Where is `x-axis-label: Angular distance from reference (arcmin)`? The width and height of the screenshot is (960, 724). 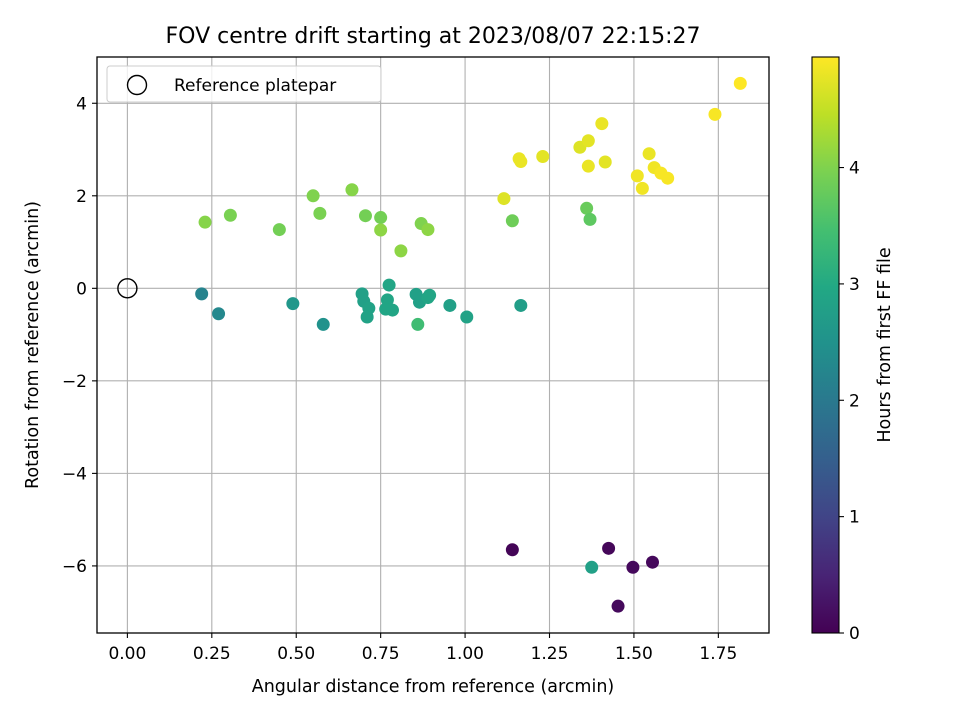 x-axis-label: Angular distance from reference (arcmin) is located at coordinates (433, 687).